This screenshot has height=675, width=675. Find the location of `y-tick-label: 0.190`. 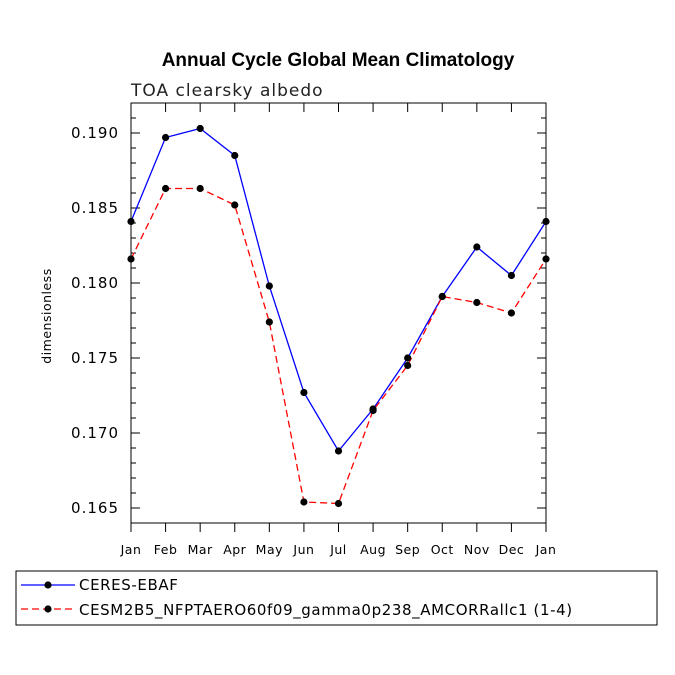

y-tick-label: 0.190 is located at coordinates (95, 133).